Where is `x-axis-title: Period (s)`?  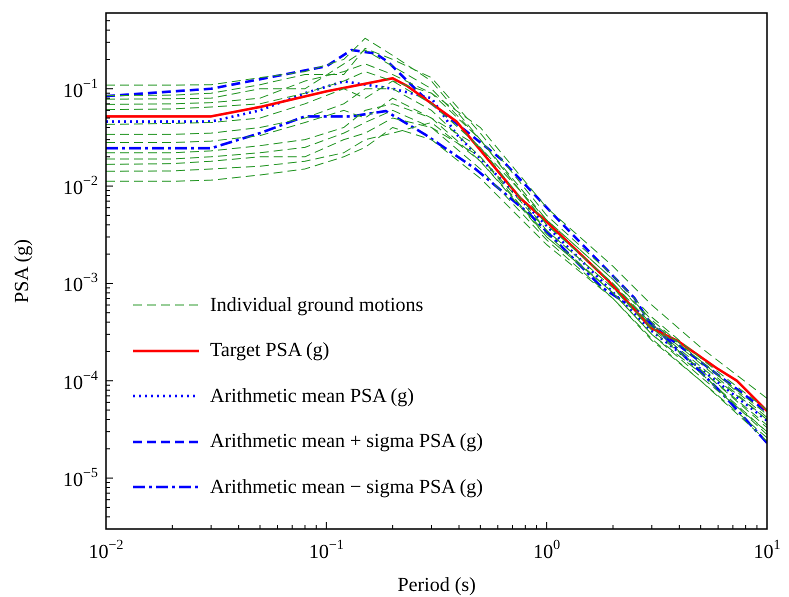 x-axis-title: Period (s) is located at coordinates (437, 585).